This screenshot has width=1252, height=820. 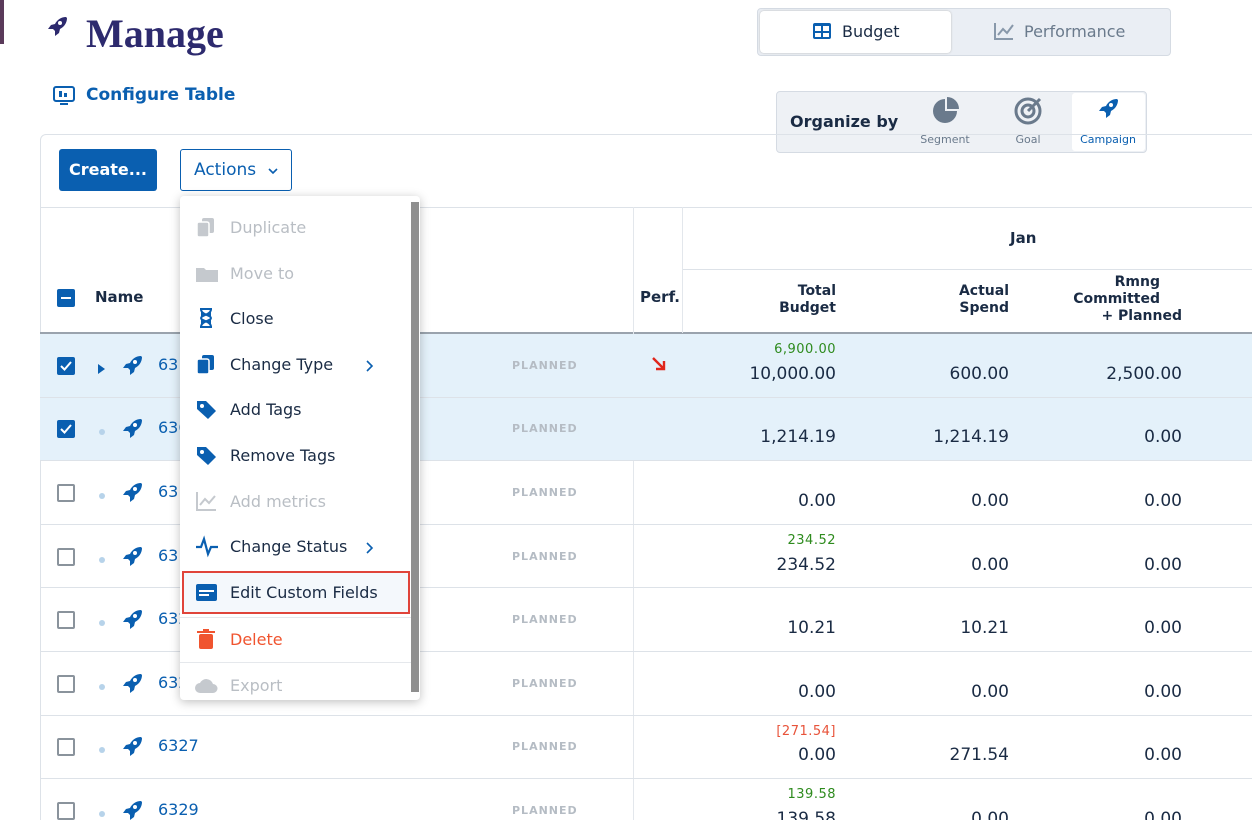 I want to click on menu-item: Change Type, so click(x=282, y=364).